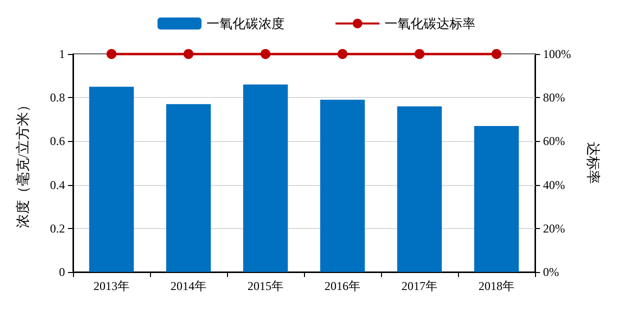  What do you see at coordinates (62, 272) in the screenshot?
I see `y-tick-label: 0` at bounding box center [62, 272].